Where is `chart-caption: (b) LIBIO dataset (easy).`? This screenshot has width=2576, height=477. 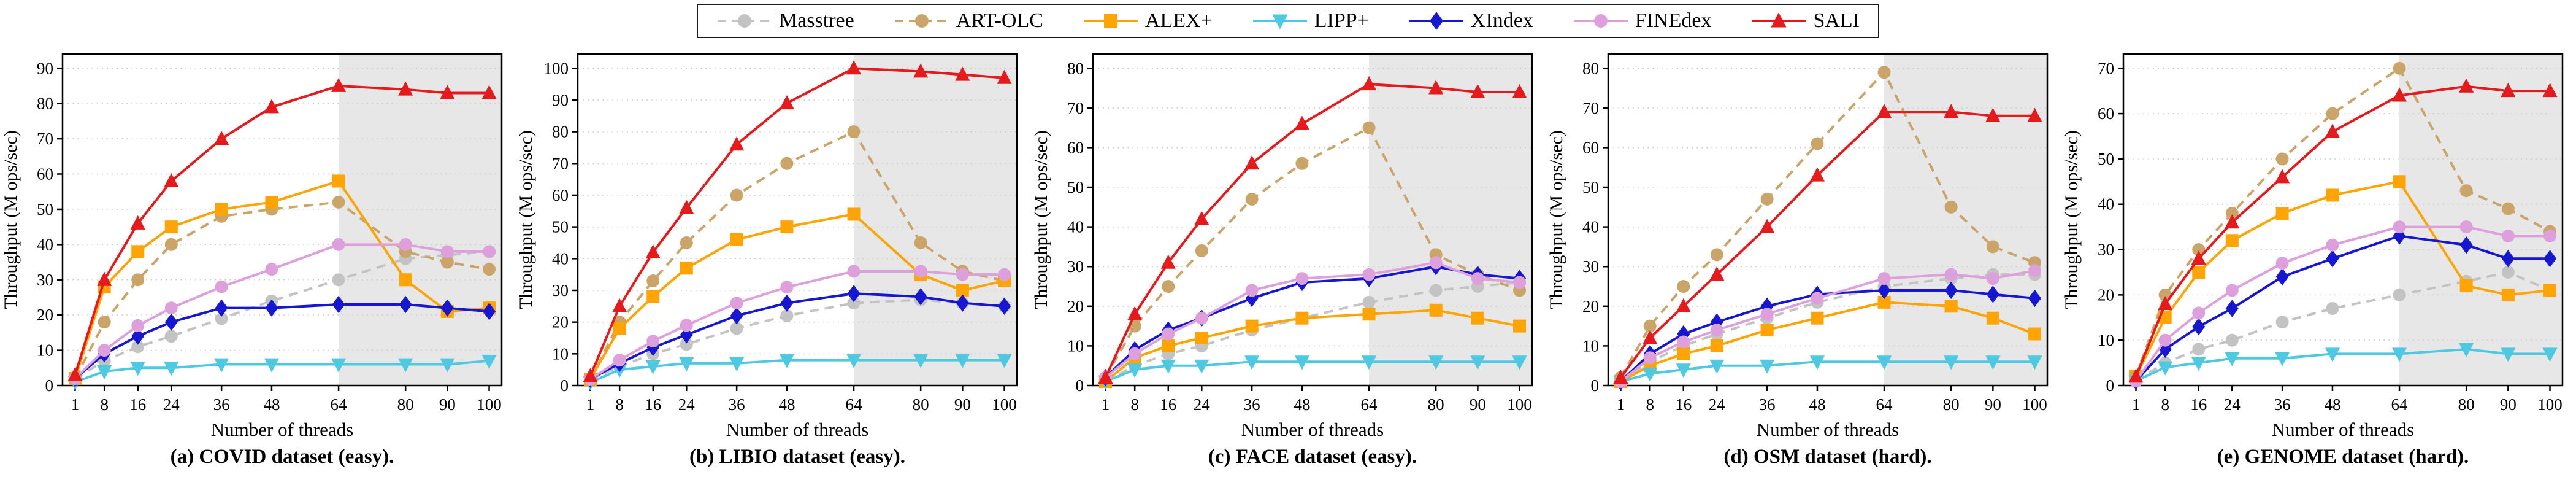
chart-caption: (b) LIBIO dataset (easy). is located at coordinates (797, 457).